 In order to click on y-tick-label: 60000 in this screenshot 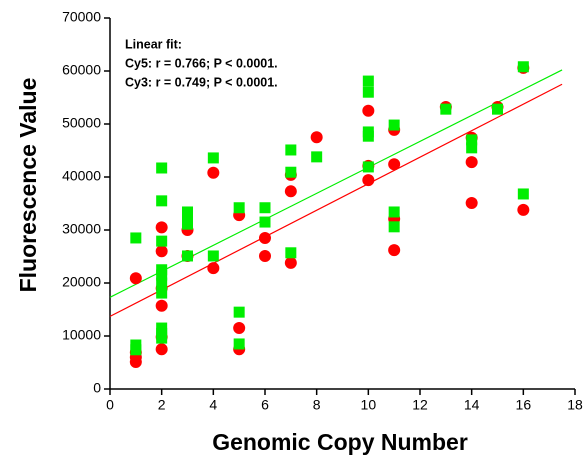, I will do `click(81, 70)`.